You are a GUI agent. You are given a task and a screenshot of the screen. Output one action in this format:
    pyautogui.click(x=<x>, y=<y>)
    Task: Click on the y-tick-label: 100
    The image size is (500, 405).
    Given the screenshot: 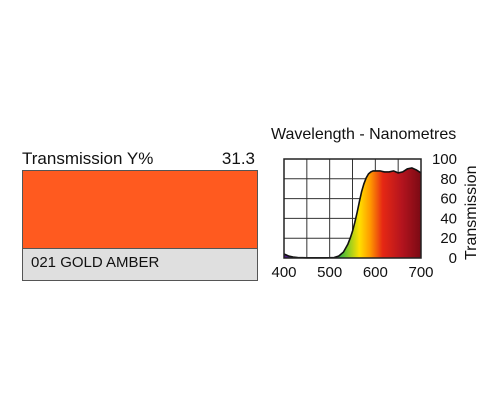 What is the action you would take?
    pyautogui.click(x=444, y=159)
    